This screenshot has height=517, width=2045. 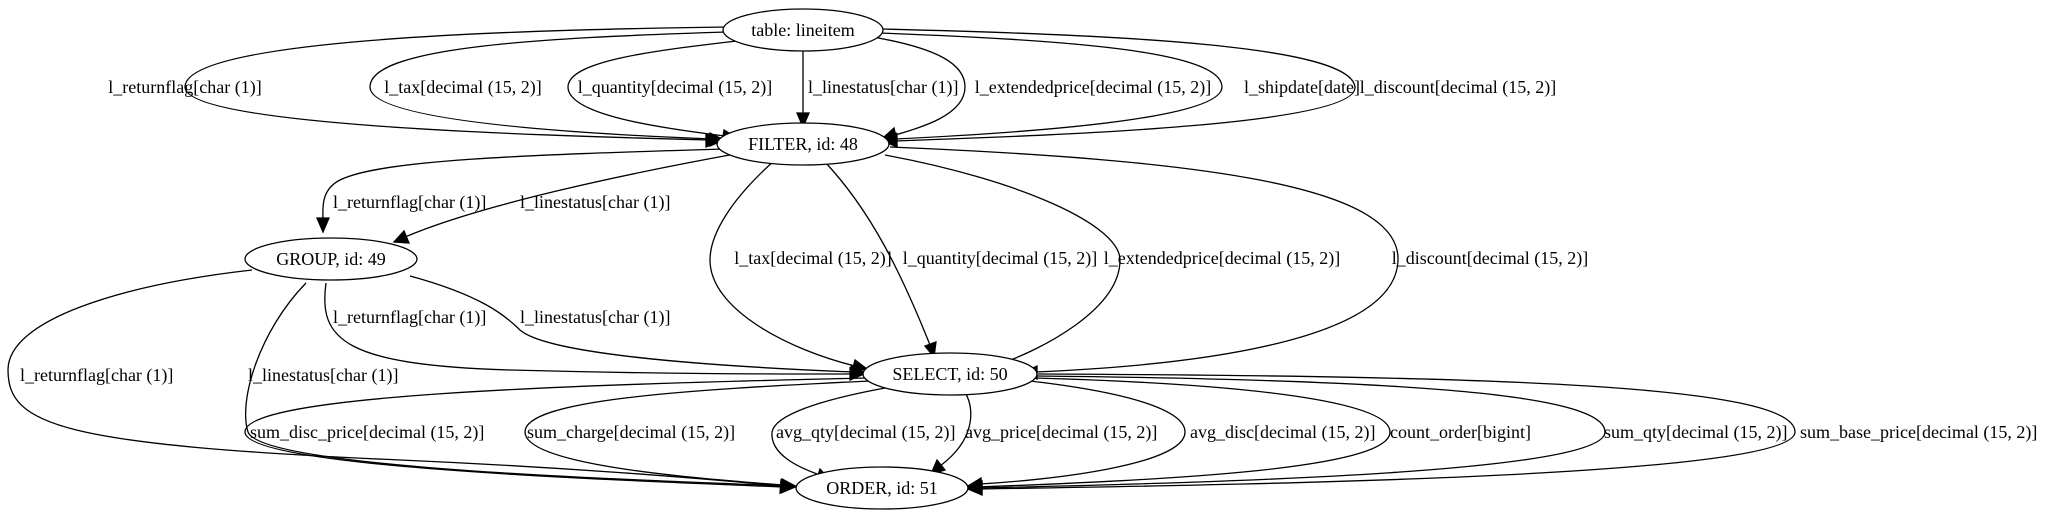 I want to click on edge-lineitem-filter-discount: l_discount[decimal (15, 2)], so click(x=1218, y=88).